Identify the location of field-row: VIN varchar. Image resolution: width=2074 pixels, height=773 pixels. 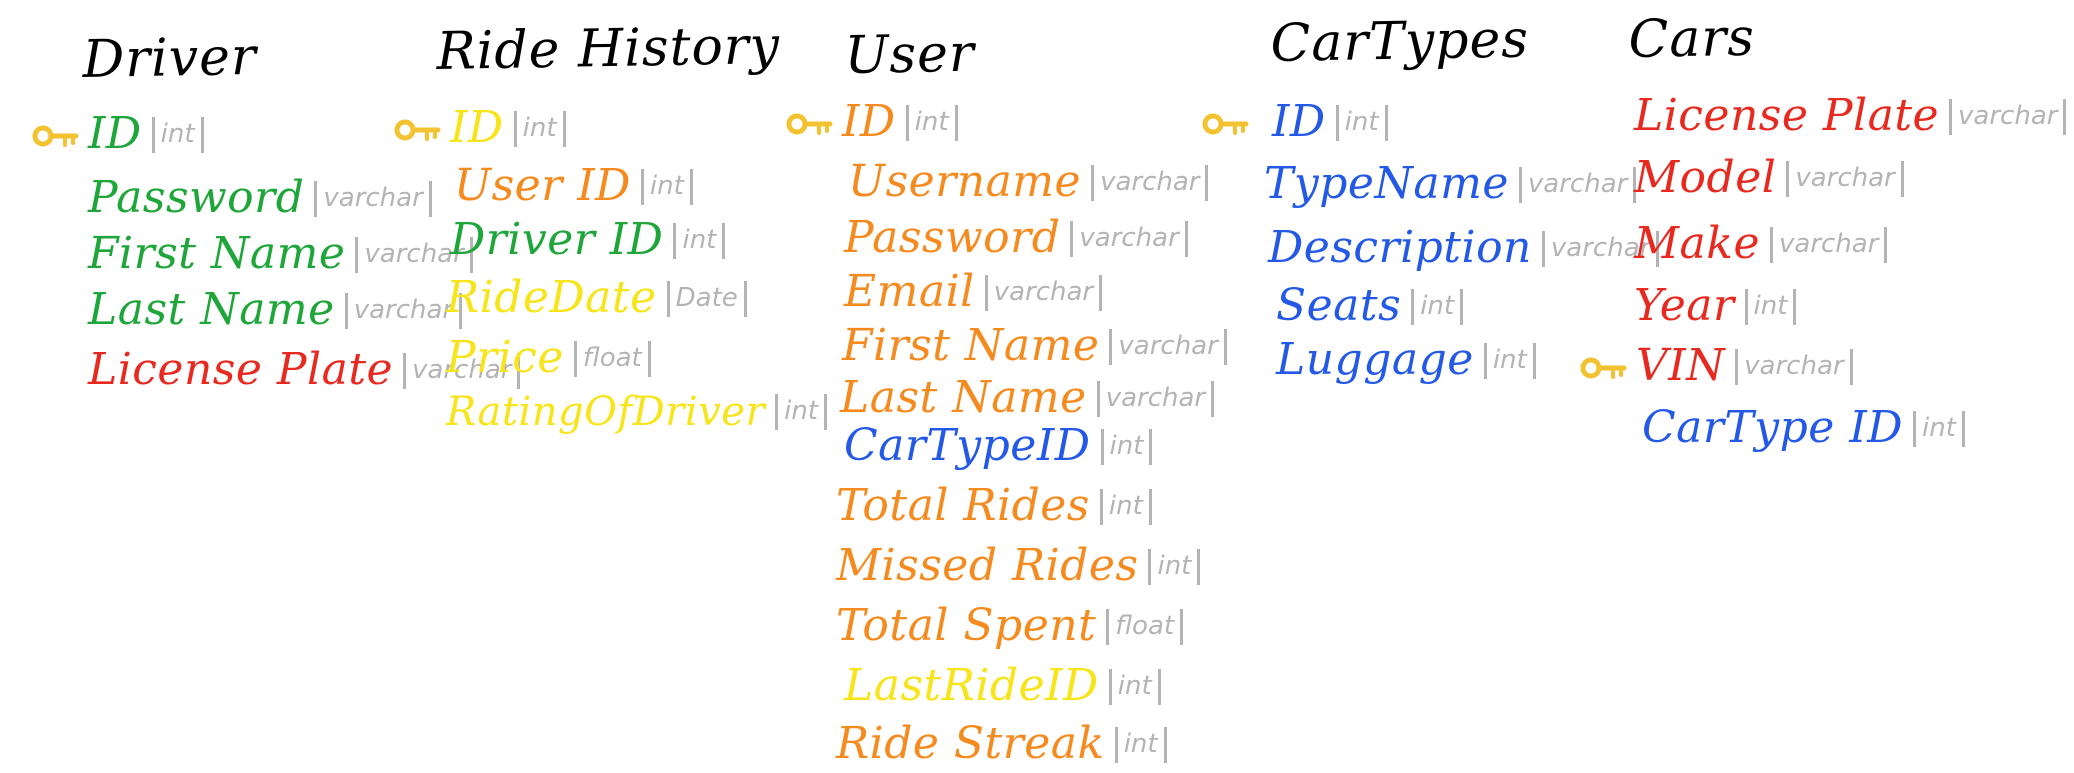
(1716, 367).